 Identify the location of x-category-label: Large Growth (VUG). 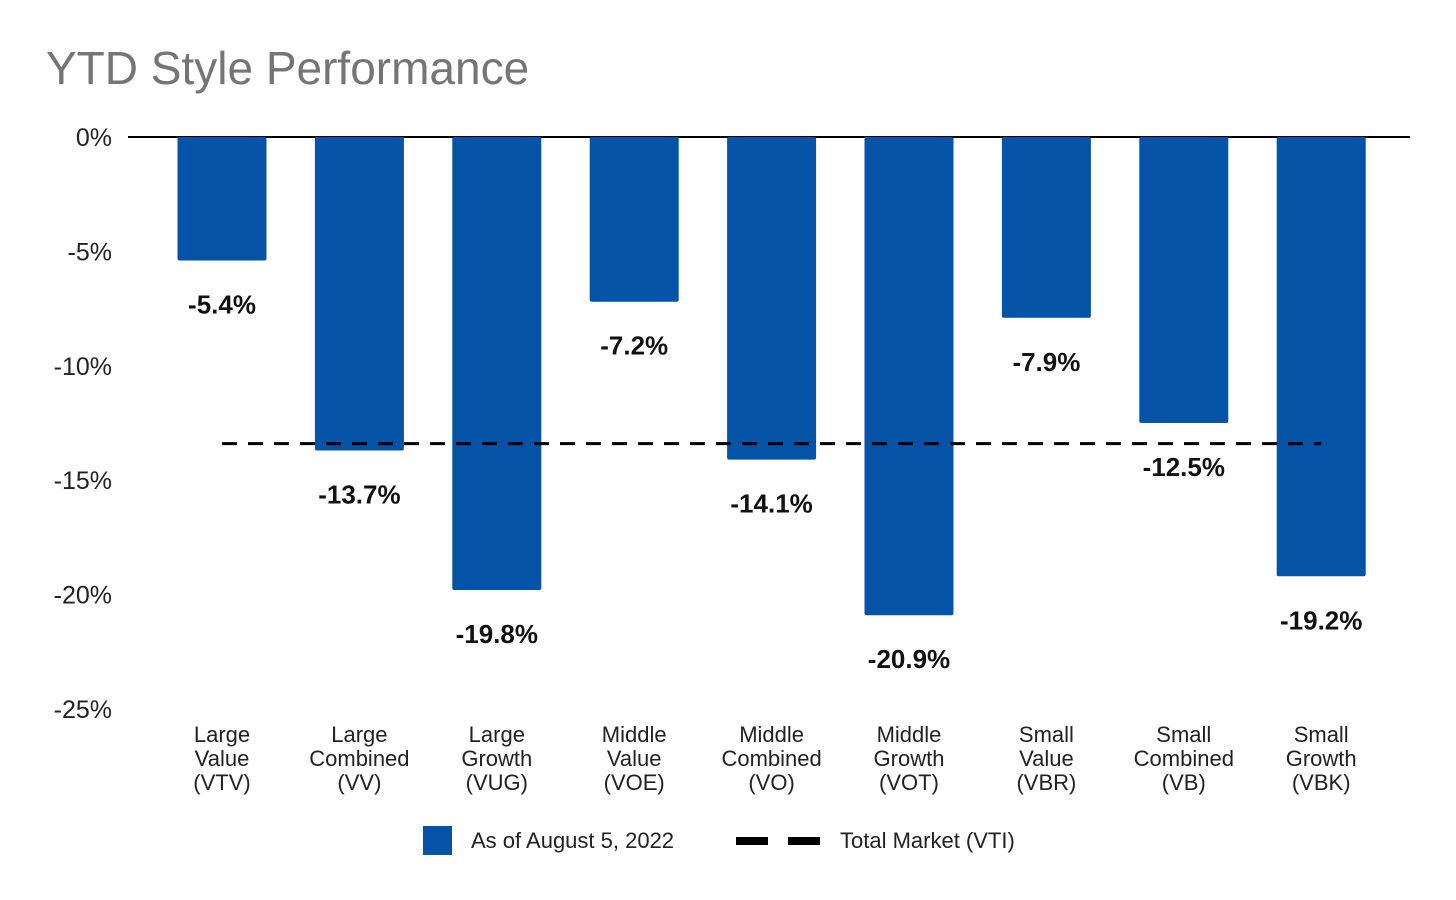
(496, 758).